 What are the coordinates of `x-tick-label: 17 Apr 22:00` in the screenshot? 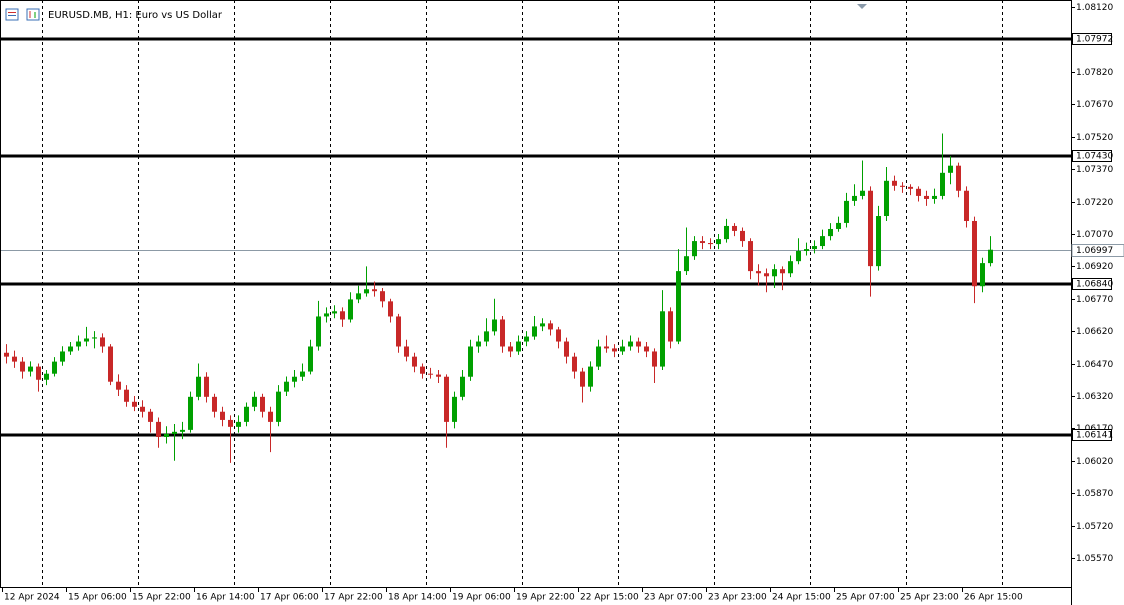 It's located at (353, 598).